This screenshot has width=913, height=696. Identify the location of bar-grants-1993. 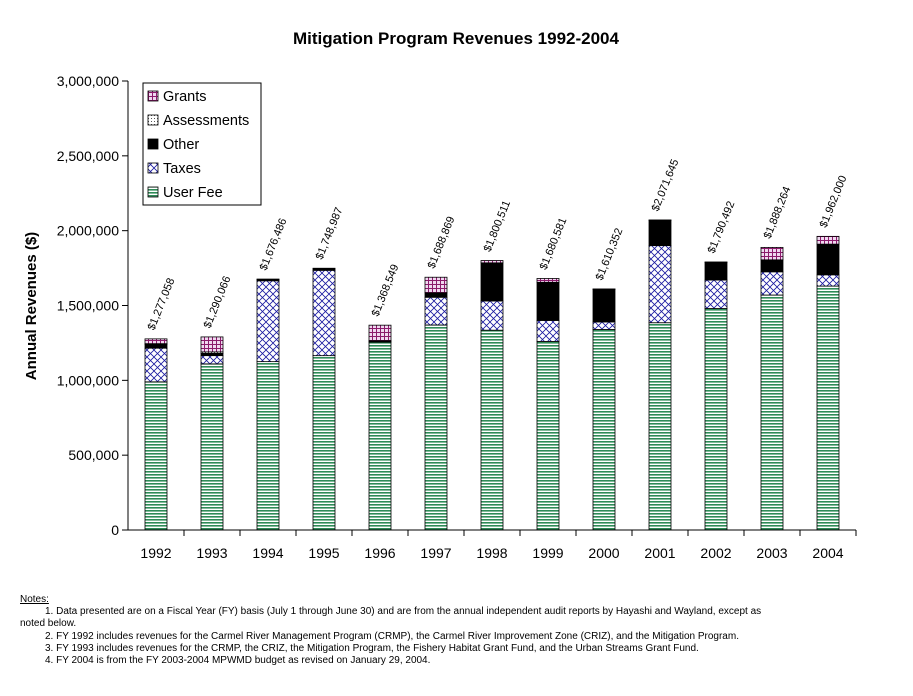
(212, 344).